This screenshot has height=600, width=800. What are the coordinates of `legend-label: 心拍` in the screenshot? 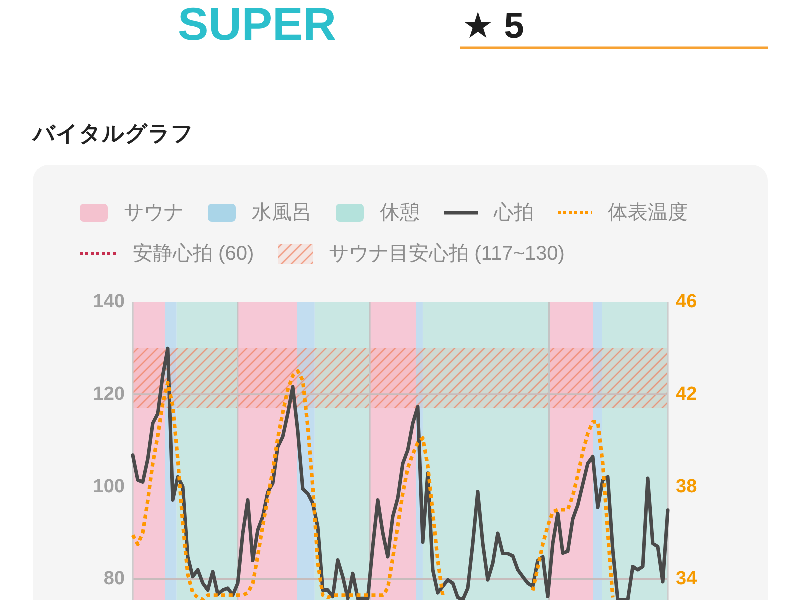 It's located at (513, 213).